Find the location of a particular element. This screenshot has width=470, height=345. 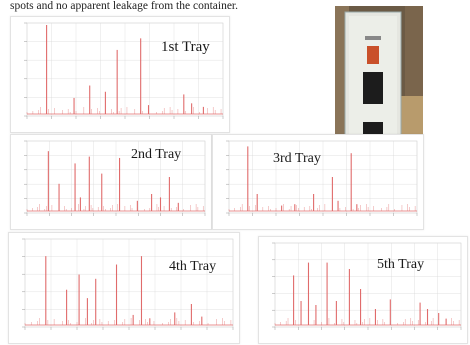

spectrum-panel-tray-5: 5th Tray is located at coordinates (363, 290).